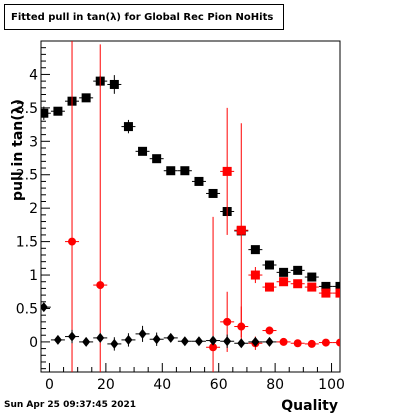 This screenshot has width=400, height=414. Describe the element at coordinates (33, 142) in the screenshot. I see `y-tick-label: 3` at that location.